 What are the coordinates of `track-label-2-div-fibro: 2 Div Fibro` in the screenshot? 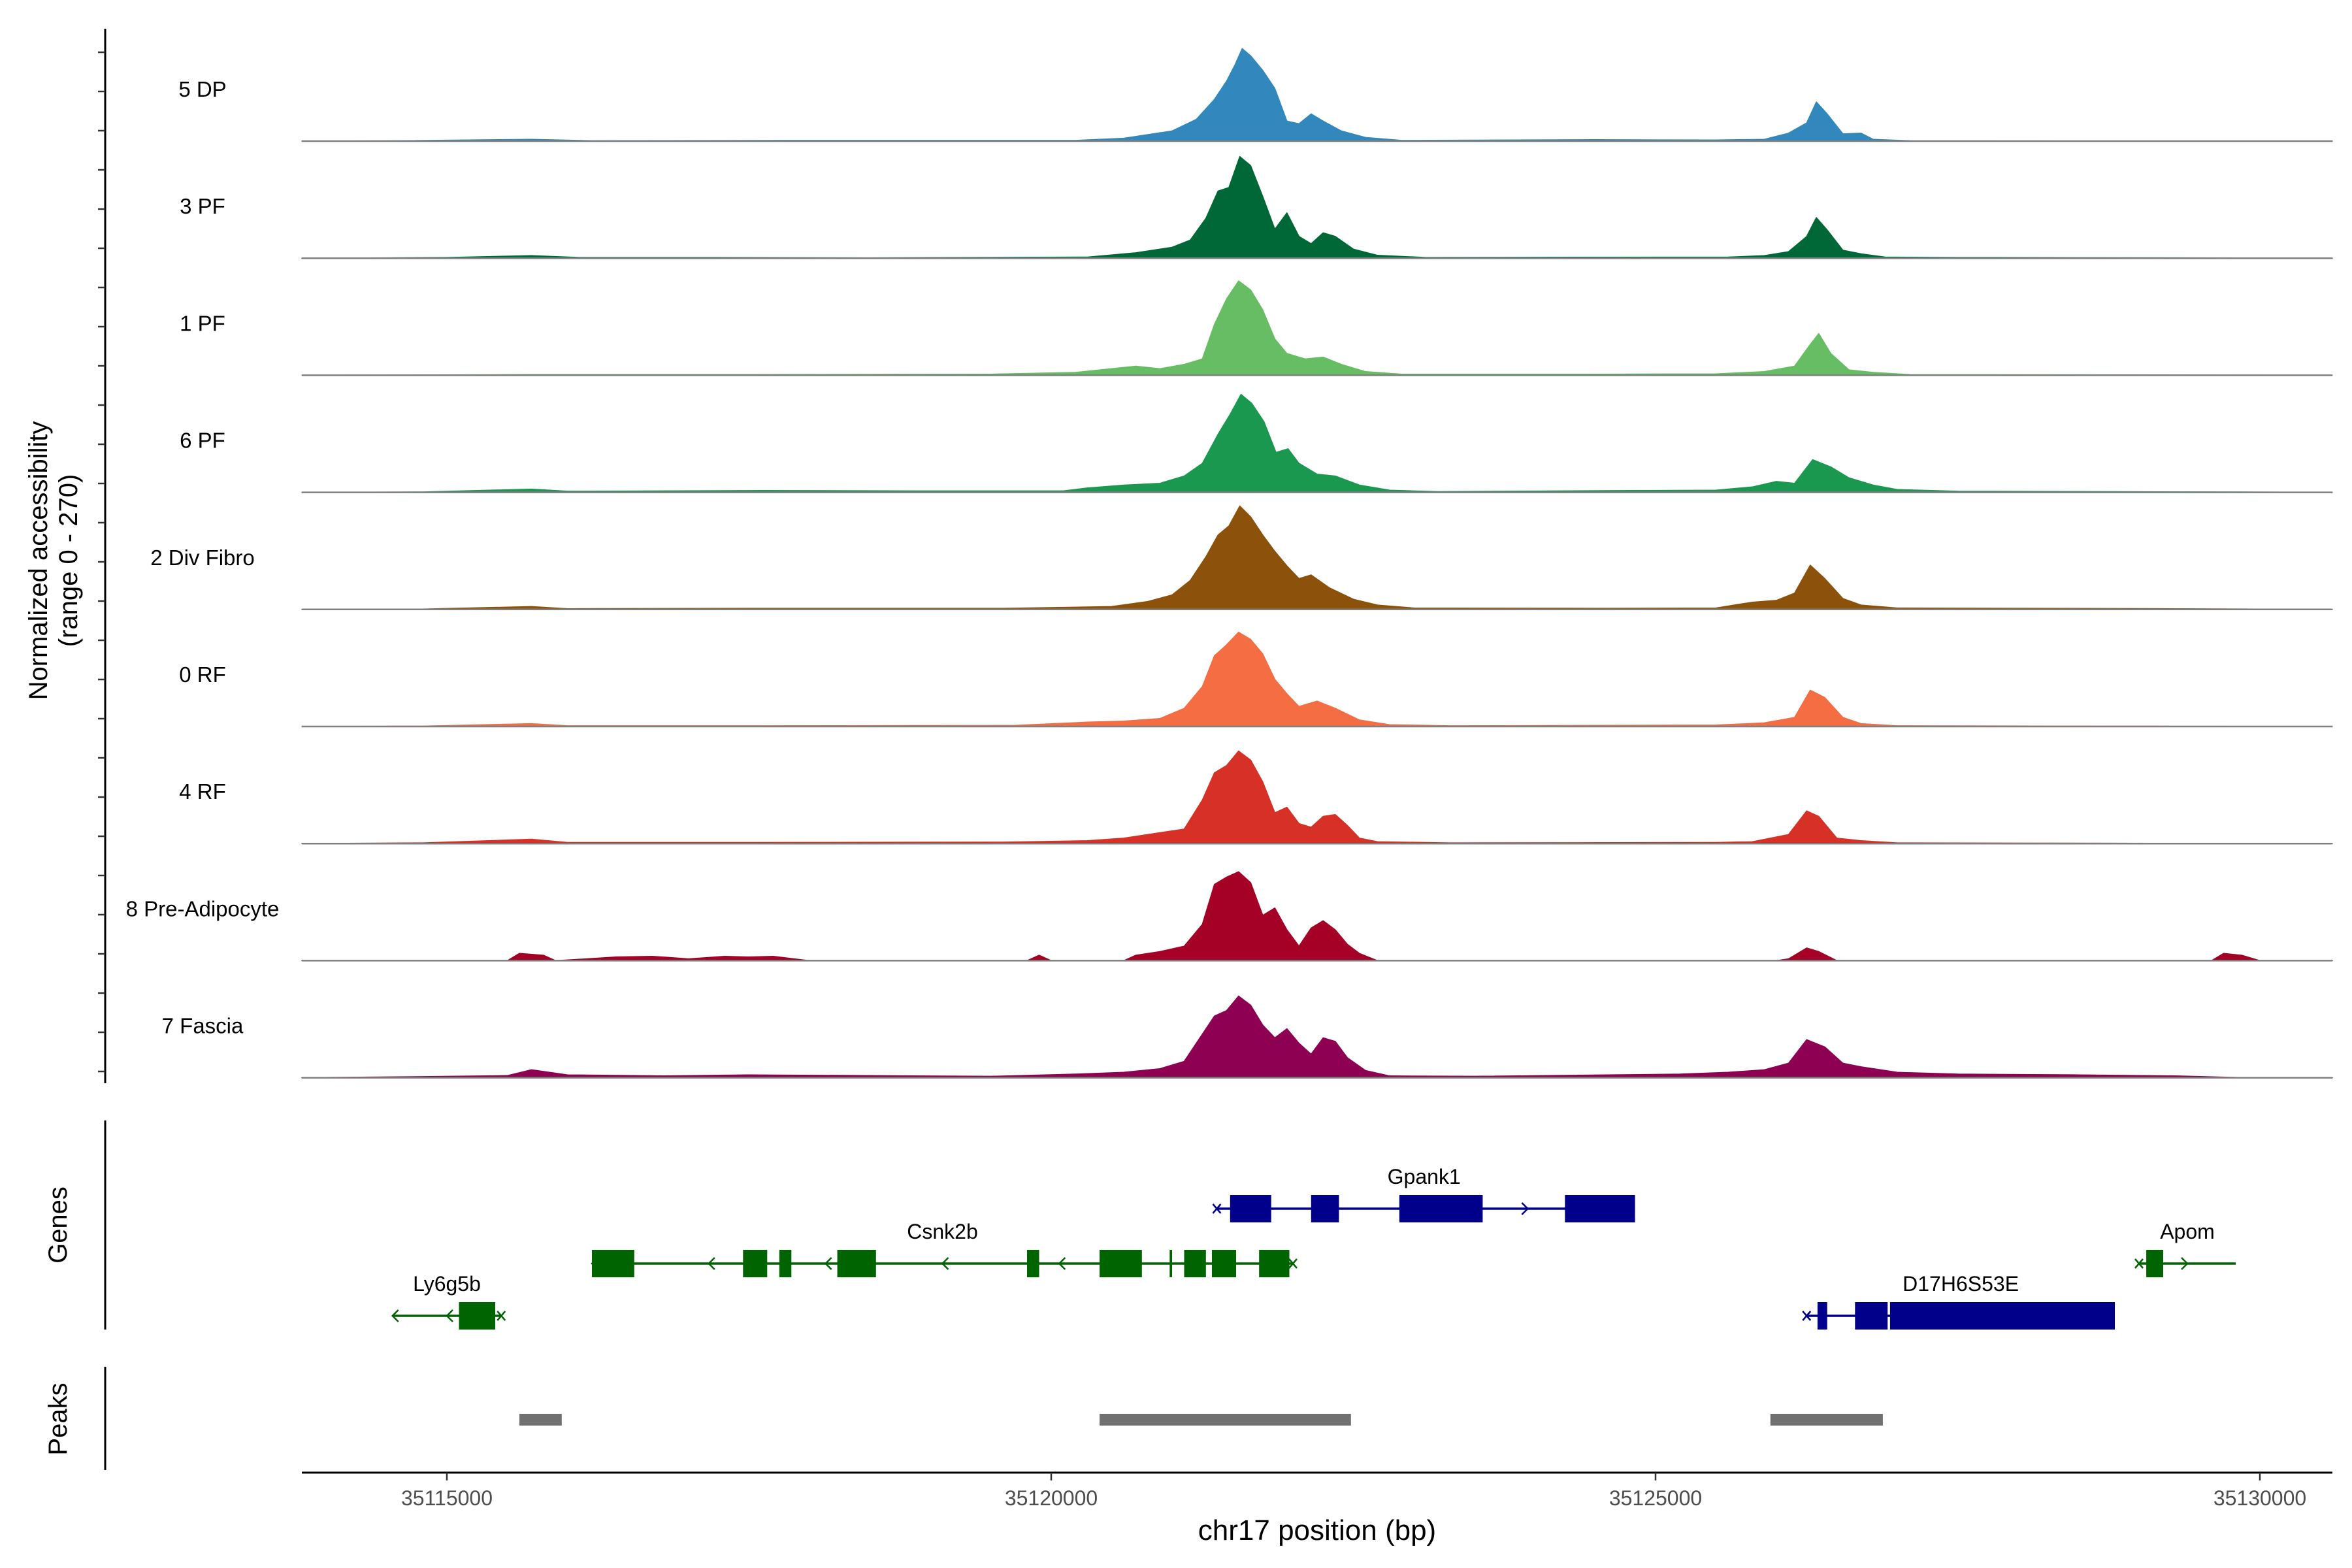 It's located at (202, 558).